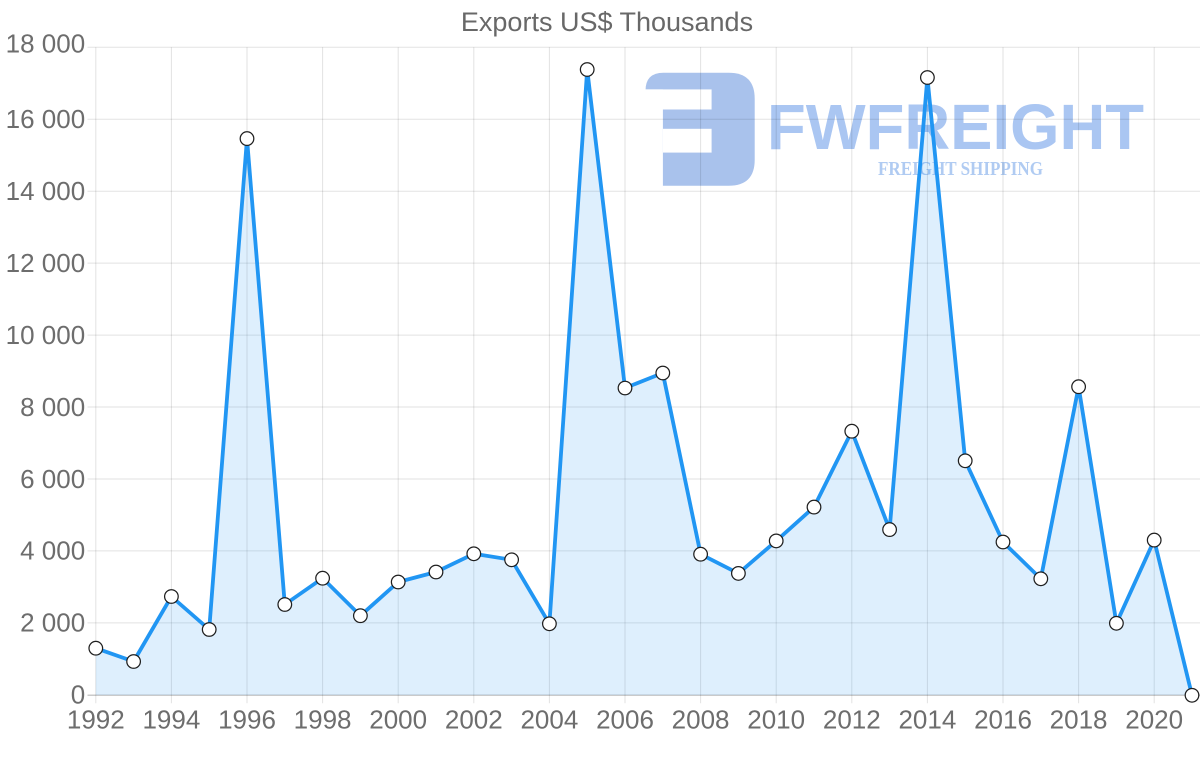 This screenshot has width=1200, height=763. What do you see at coordinates (955, 127) in the screenshot?
I see `svg-text: FWFREIGHT` at bounding box center [955, 127].